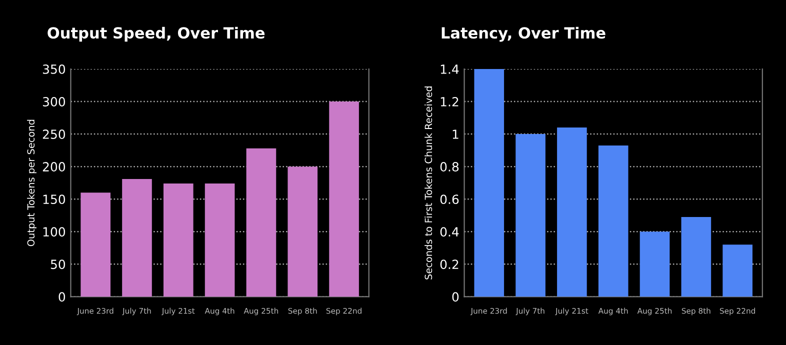 This screenshot has width=786, height=345. What do you see at coordinates (449, 167) in the screenshot?
I see `y-tick-label: 0.8` at bounding box center [449, 167].